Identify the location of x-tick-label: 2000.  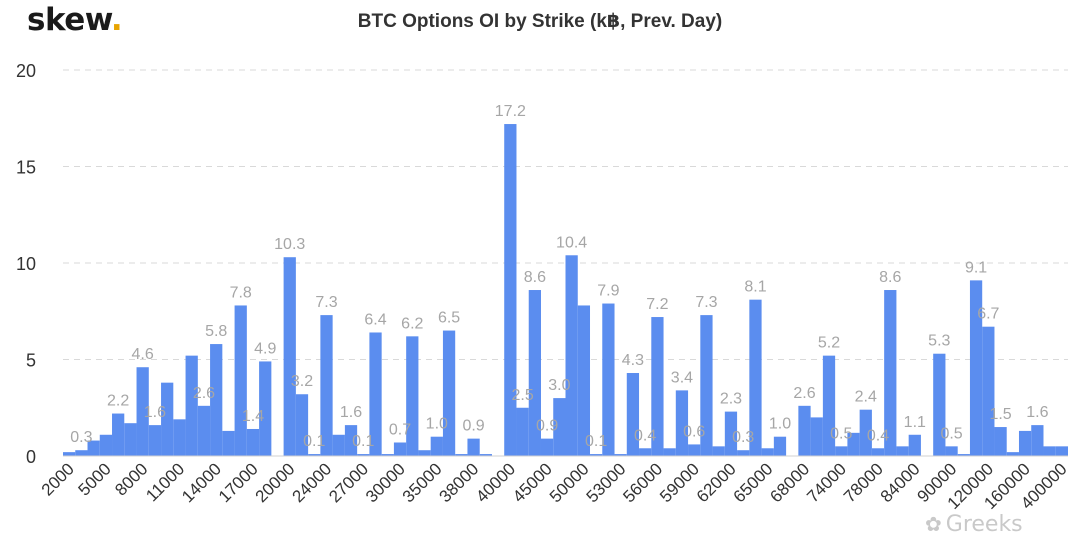
(58, 479).